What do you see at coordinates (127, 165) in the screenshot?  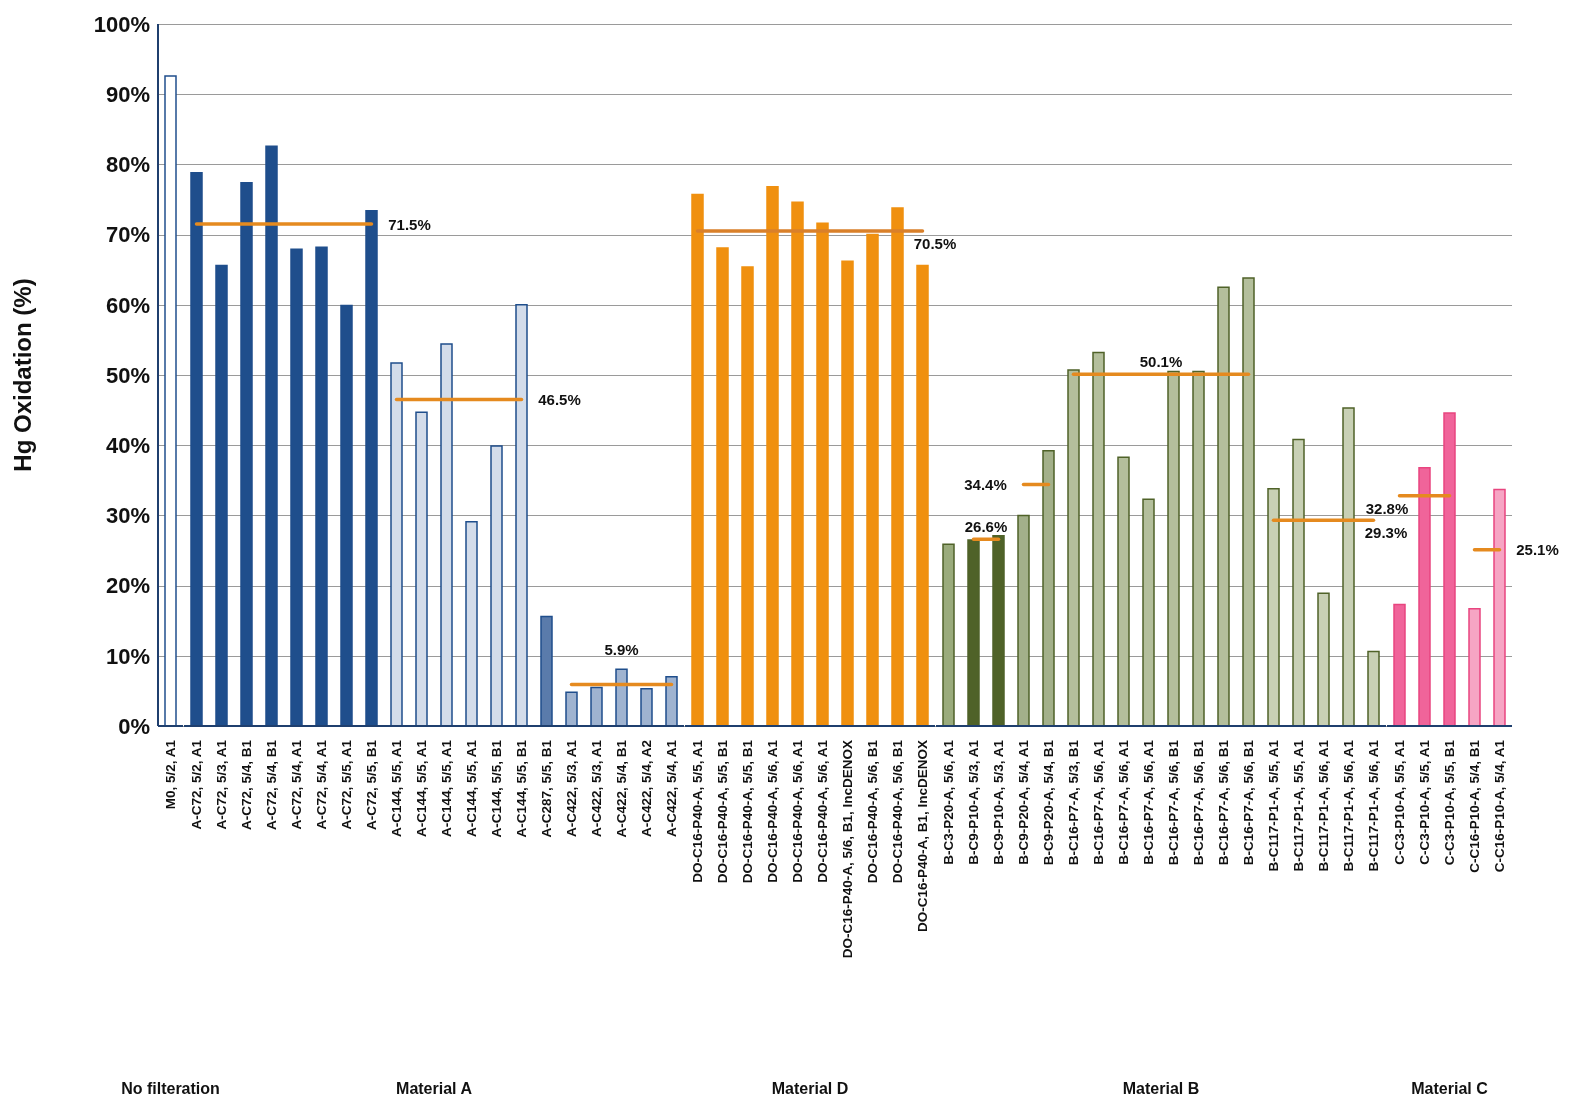 I see `y-tick-label: 80%` at bounding box center [127, 165].